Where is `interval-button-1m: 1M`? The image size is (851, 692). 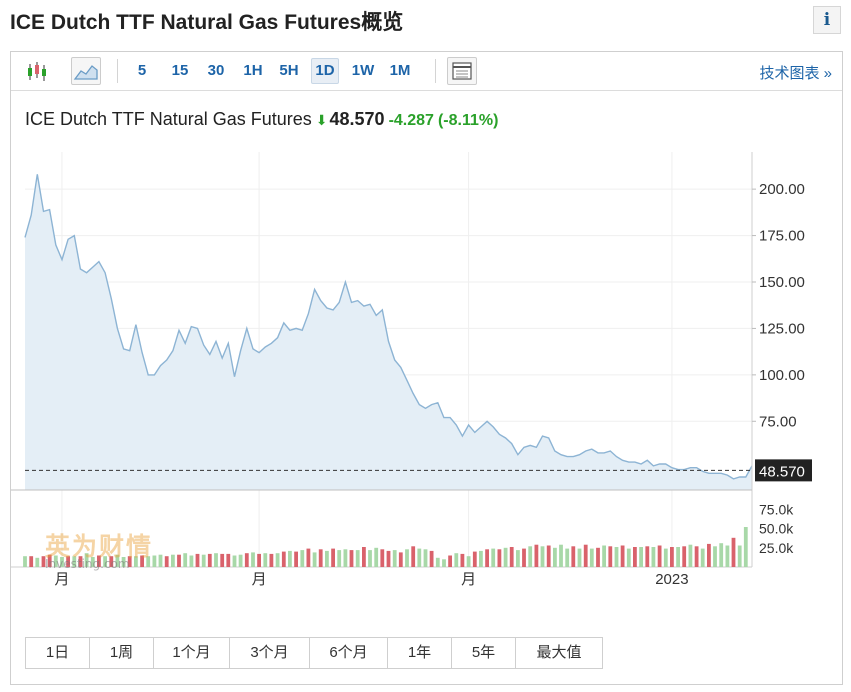
interval-button-1m: 1M is located at coordinates (400, 70).